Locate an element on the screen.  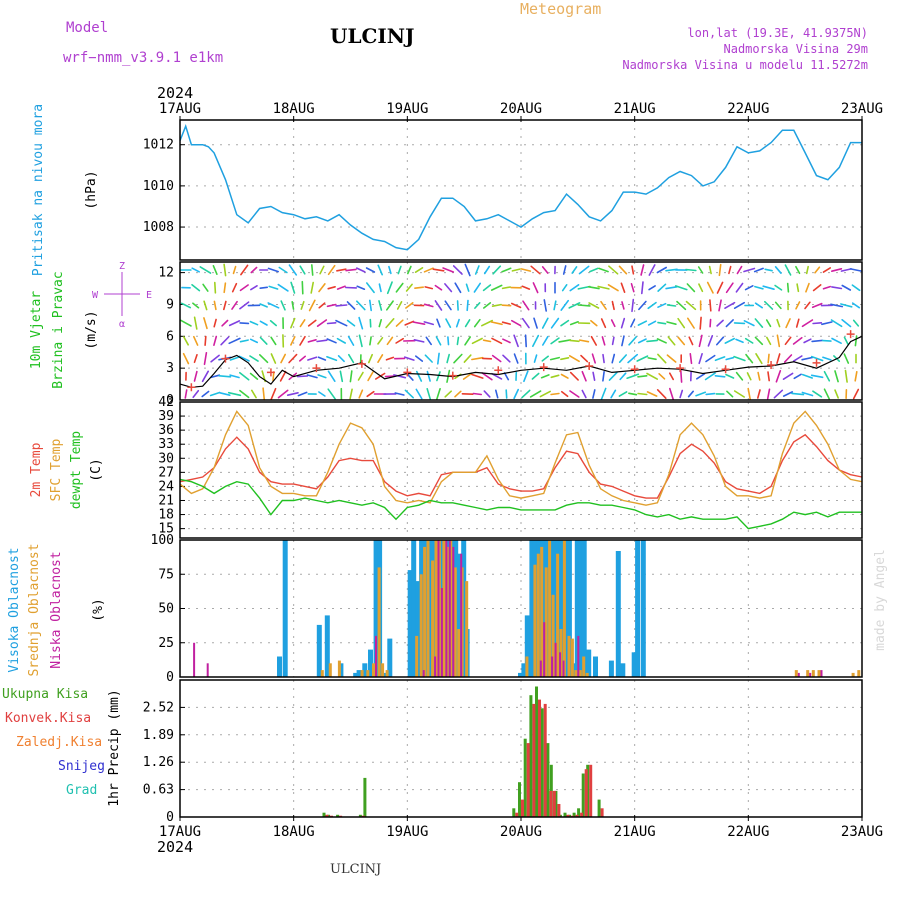
temperature-ytick-label: 36 is located at coordinates (166, 430).